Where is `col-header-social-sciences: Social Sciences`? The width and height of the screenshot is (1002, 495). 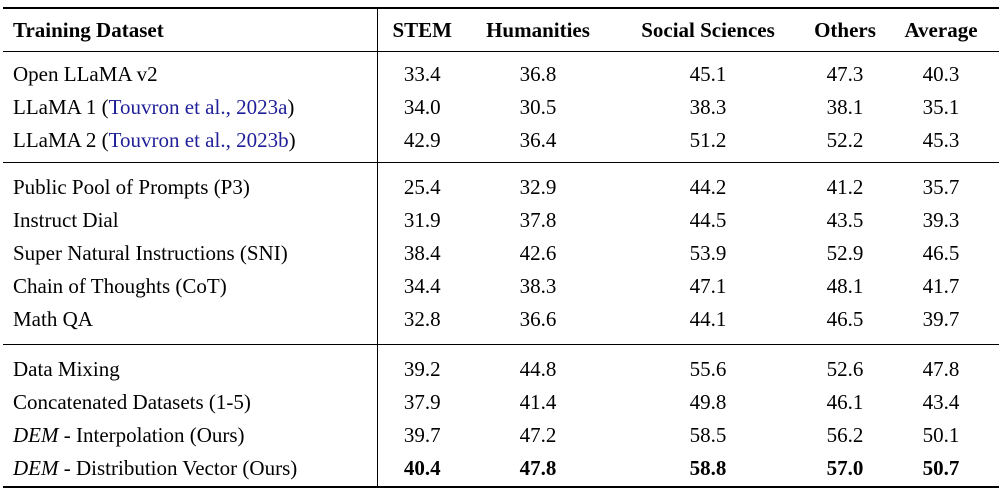
col-header-social-sciences: Social Sciences is located at coordinates (708, 29).